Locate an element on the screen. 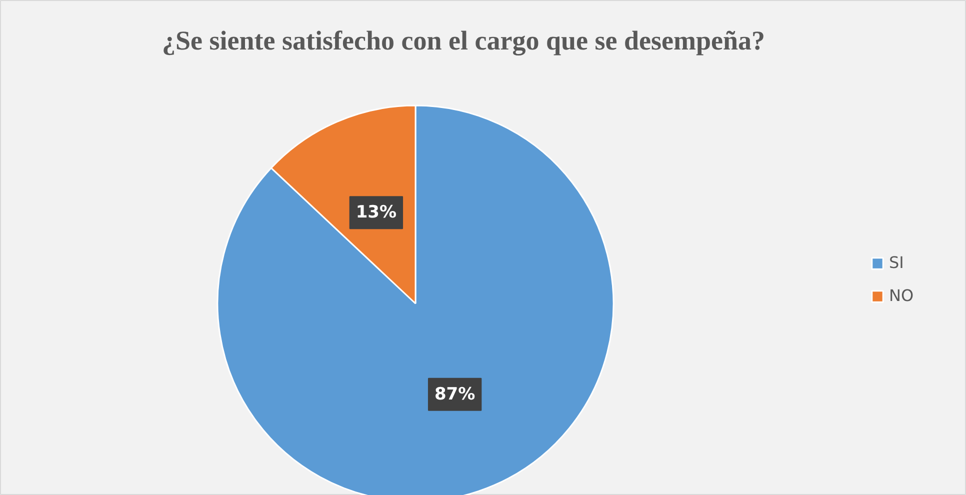  data-label: 13% is located at coordinates (376, 212).